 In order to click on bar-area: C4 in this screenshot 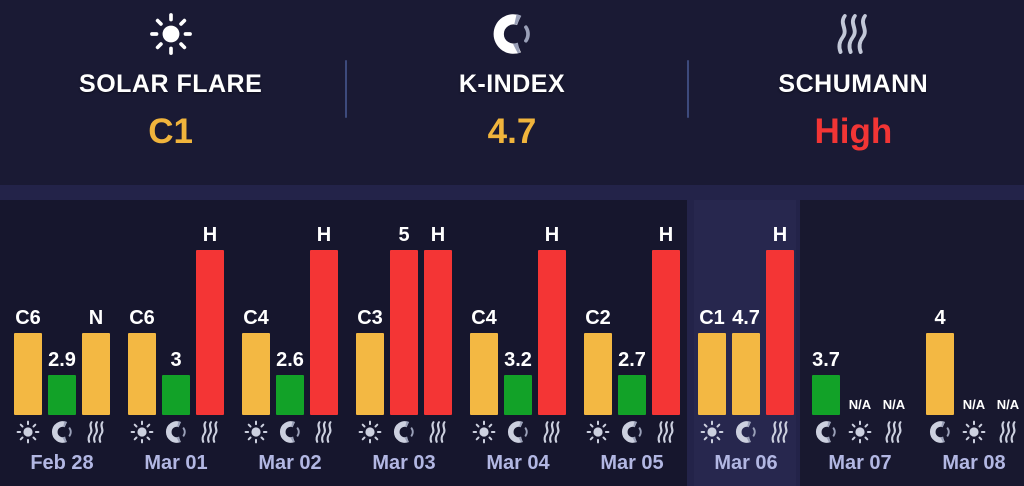, I will do `click(256, 307)`.